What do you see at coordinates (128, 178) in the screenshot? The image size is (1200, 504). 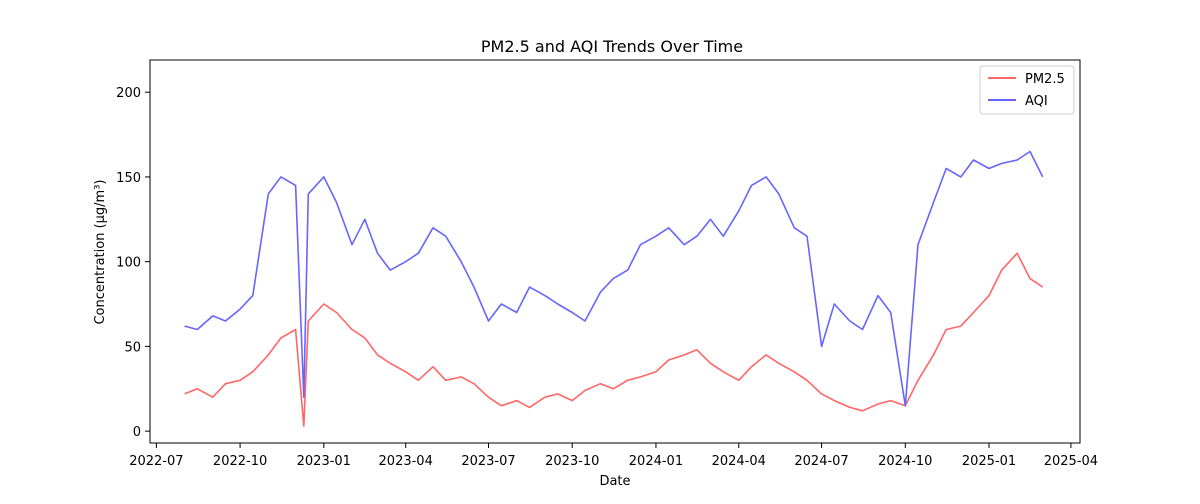 I see `y-tick-label: 150` at bounding box center [128, 178].